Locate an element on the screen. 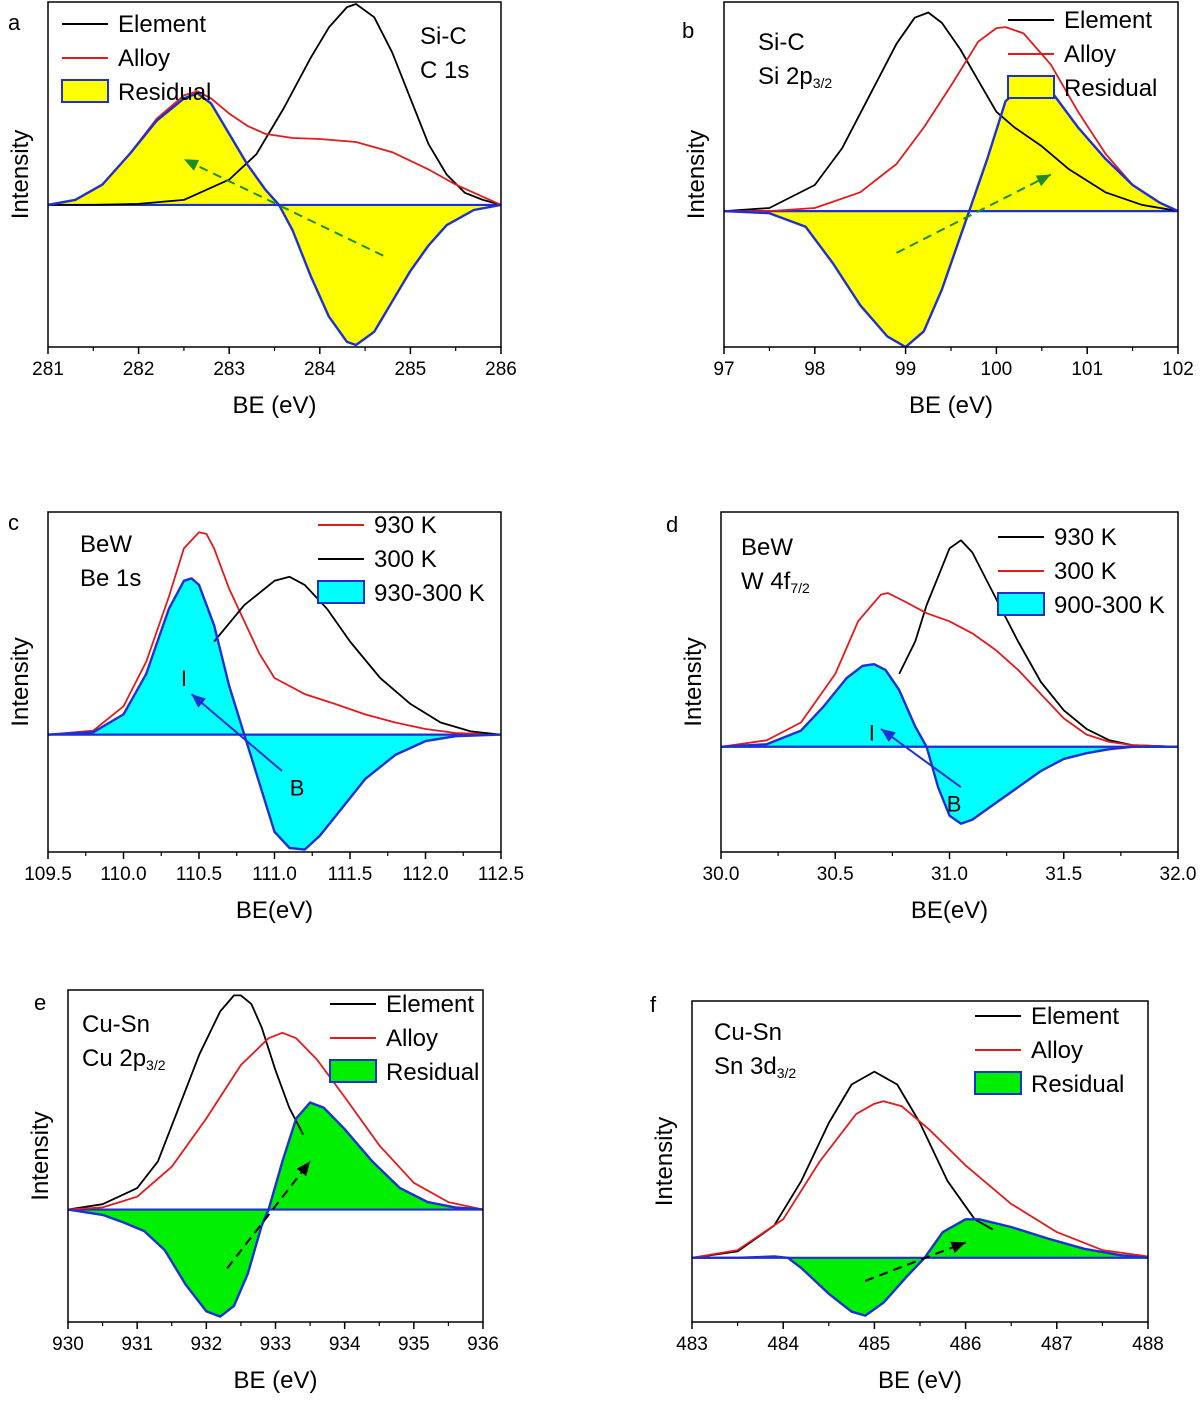 The height and width of the screenshot is (1405, 1200). annotation-line: W 4f7/2 is located at coordinates (775, 582).